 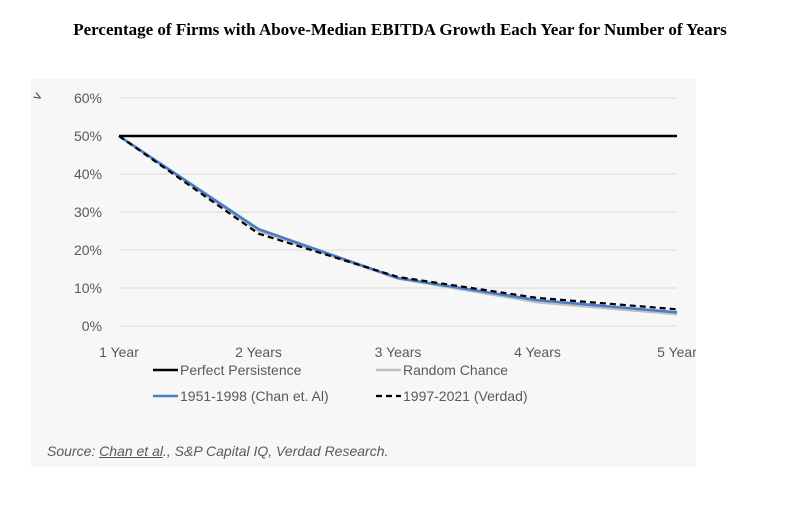 What do you see at coordinates (88, 136) in the screenshot?
I see `y-tick-label: 50%` at bounding box center [88, 136].